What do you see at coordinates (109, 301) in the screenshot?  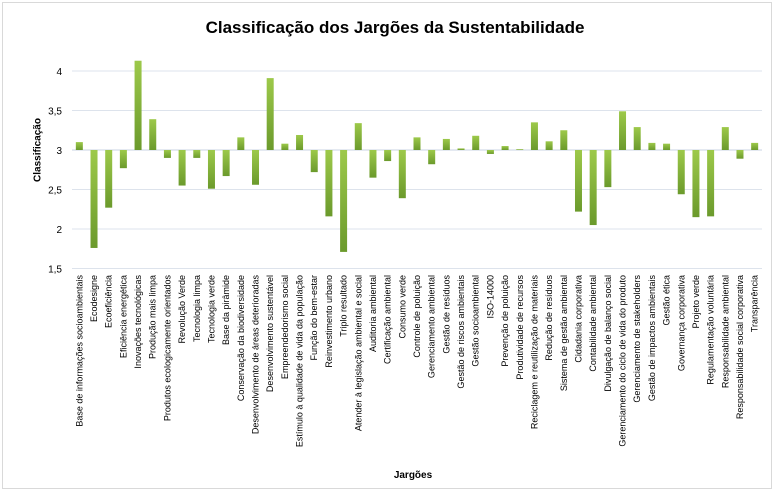 I see `x-tick-label: Ecoeficiência` at bounding box center [109, 301].